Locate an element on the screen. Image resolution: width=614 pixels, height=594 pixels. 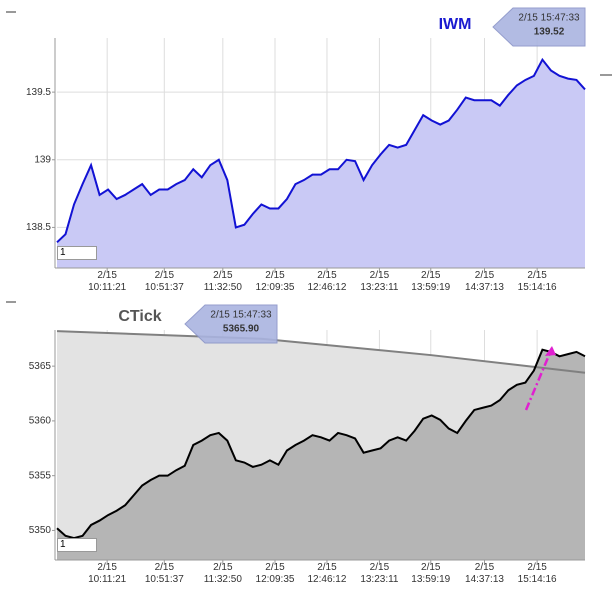
chart-title: CTick is located at coordinates (139, 316).